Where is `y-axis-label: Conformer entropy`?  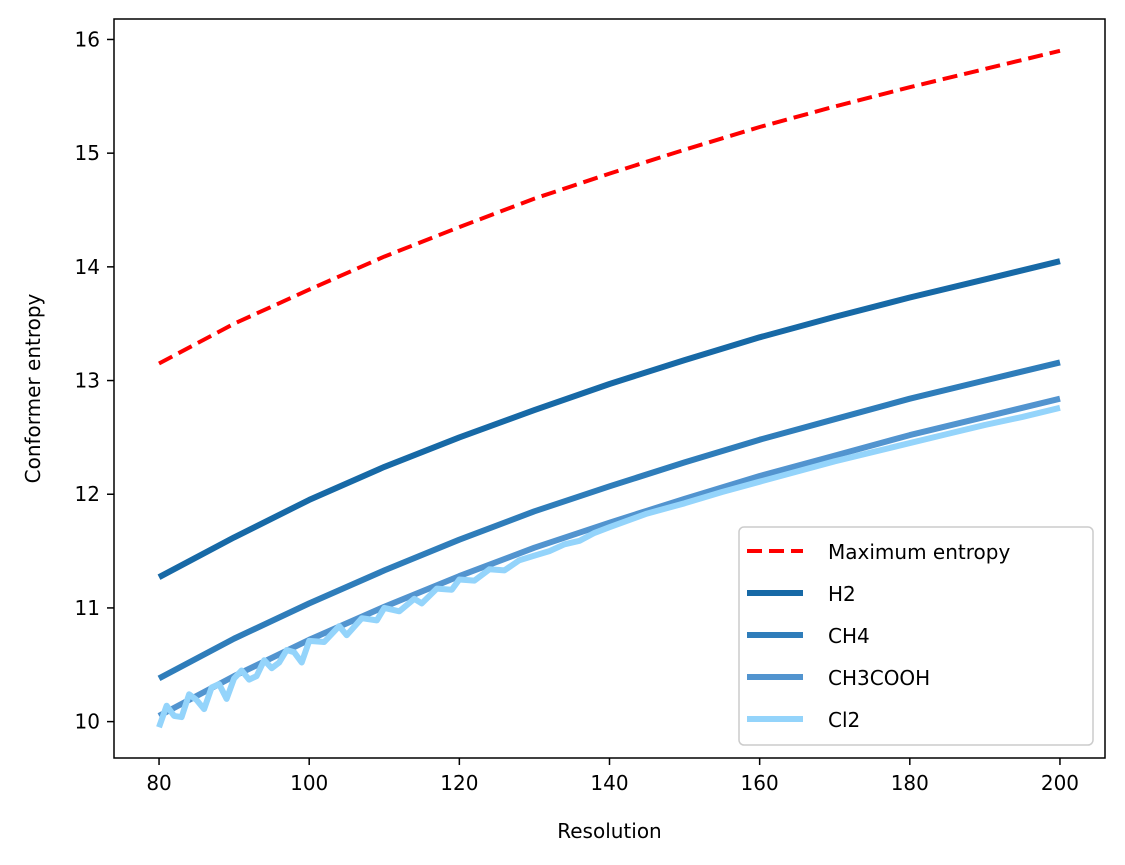
y-axis-label: Conformer entropy is located at coordinates (33, 388).